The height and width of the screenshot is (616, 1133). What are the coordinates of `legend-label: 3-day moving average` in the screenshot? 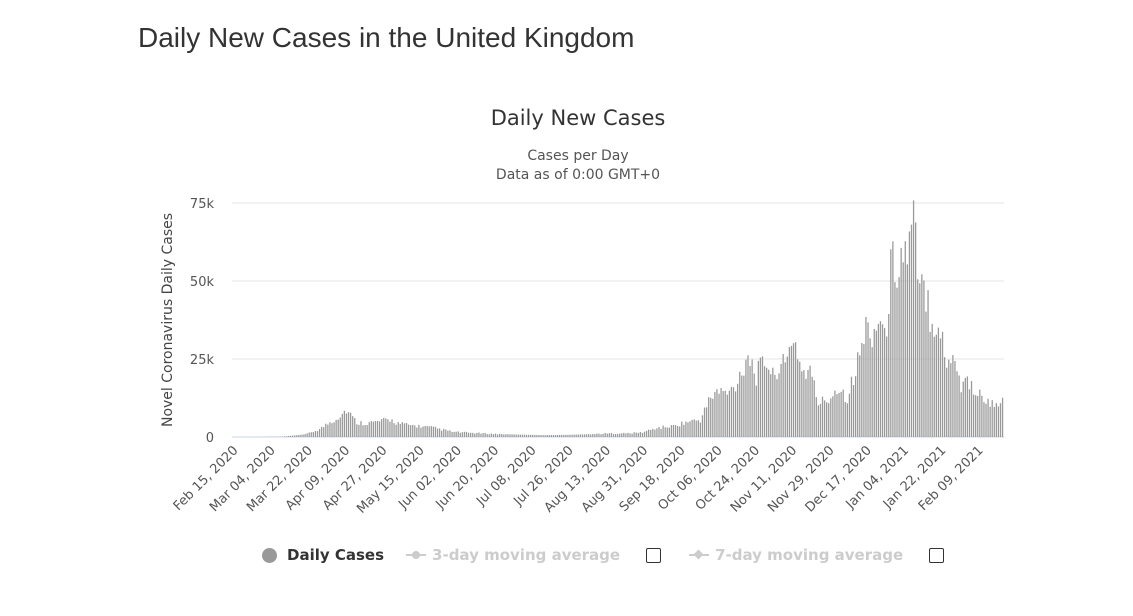 It's located at (526, 555).